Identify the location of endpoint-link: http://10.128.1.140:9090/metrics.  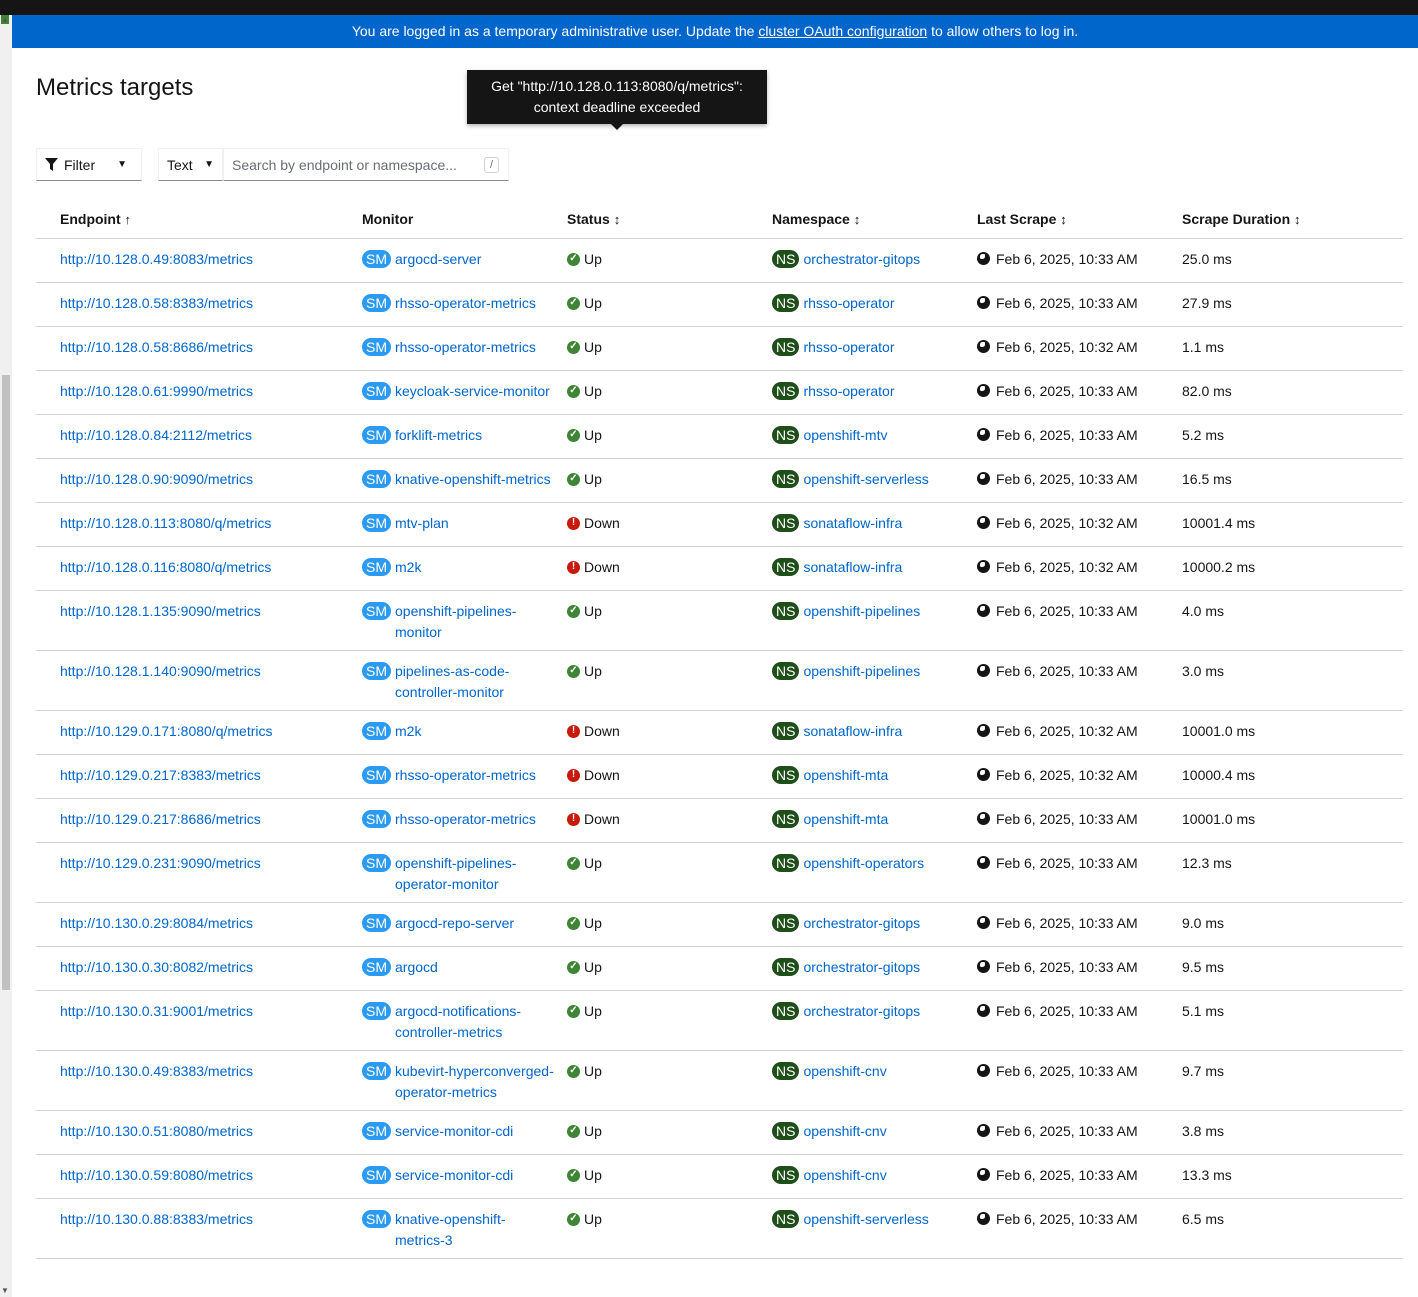
(160, 670).